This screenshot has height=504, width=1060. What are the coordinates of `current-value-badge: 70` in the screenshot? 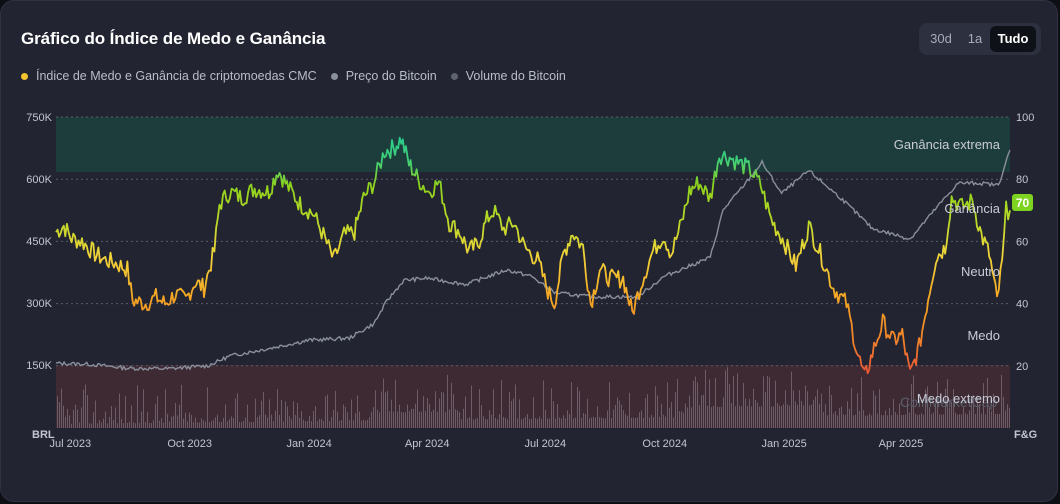 It's located at (1022, 202).